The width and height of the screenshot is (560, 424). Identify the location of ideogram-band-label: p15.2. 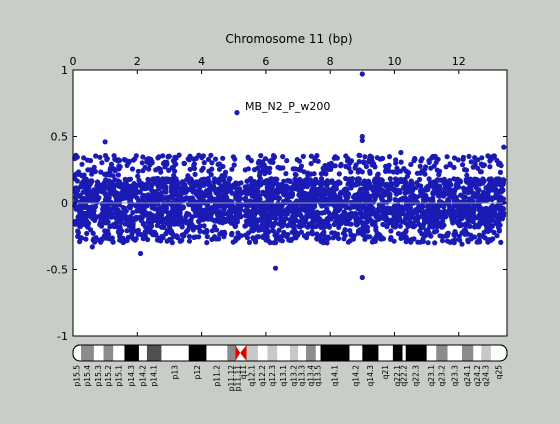
(108, 376).